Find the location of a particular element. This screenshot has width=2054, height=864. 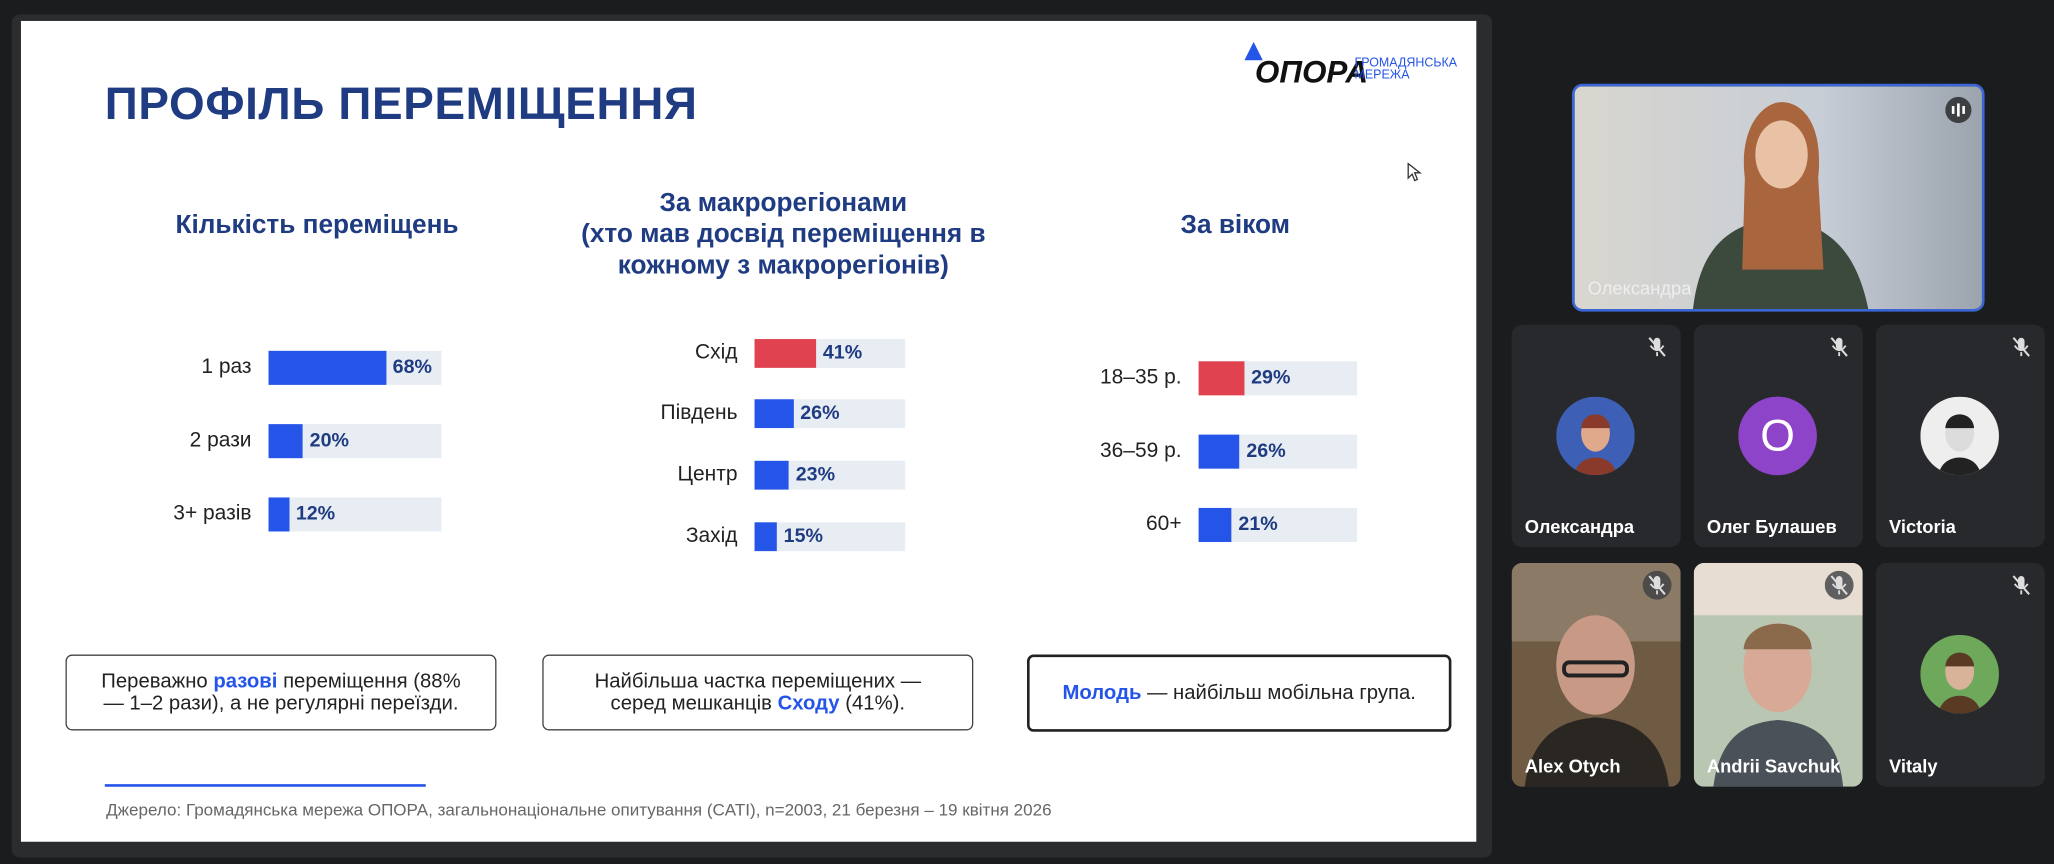

cursor is located at coordinates (1414, 172).